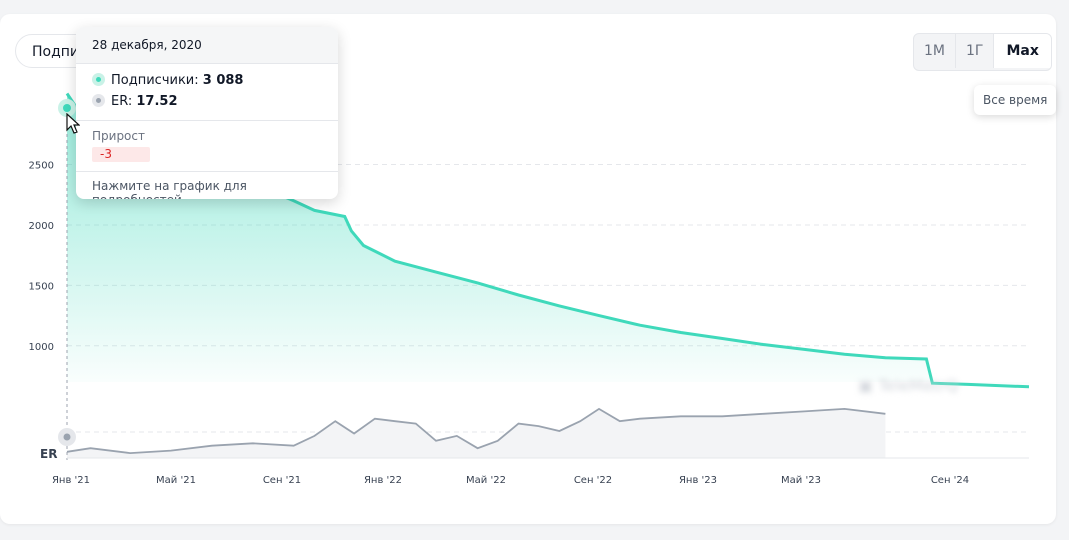 The image size is (1069, 540). What do you see at coordinates (67, 108) in the screenshot?
I see `subscribers-hover-dot` at bounding box center [67, 108].